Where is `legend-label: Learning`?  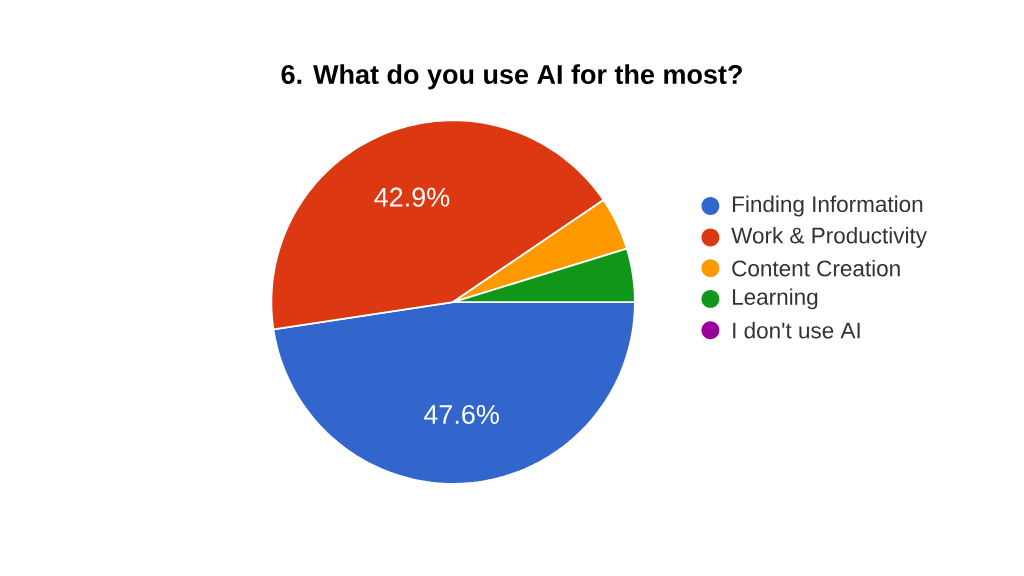 legend-label: Learning is located at coordinates (775, 299).